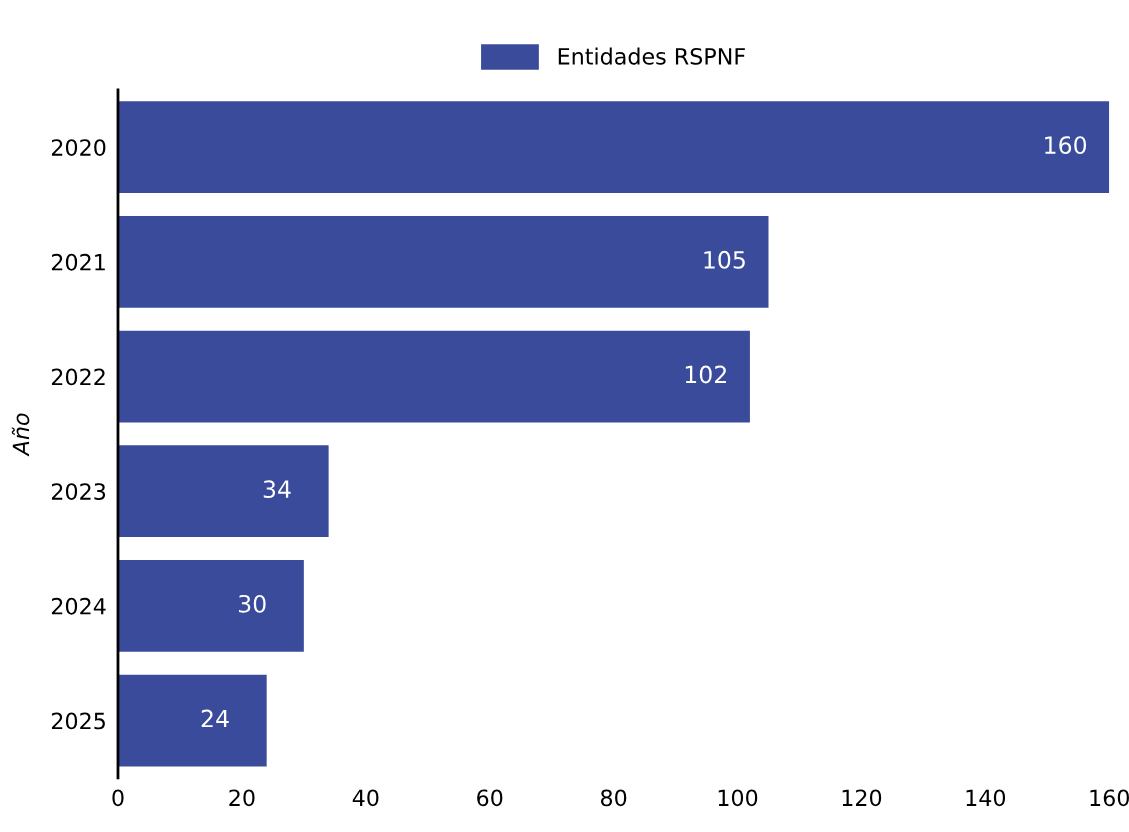 The height and width of the screenshot is (832, 1129). What do you see at coordinates (20, 435) in the screenshot?
I see `y-axis-title: Año` at bounding box center [20, 435].